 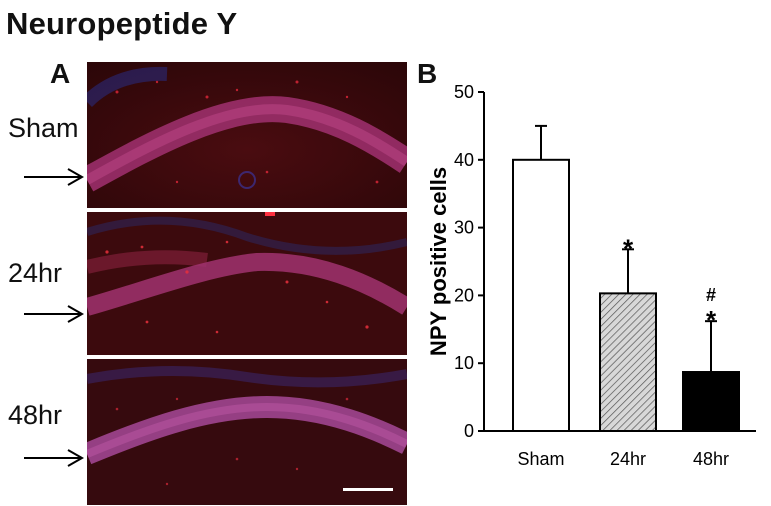 What do you see at coordinates (711, 402) in the screenshot?
I see `bar-48hr` at bounding box center [711, 402].